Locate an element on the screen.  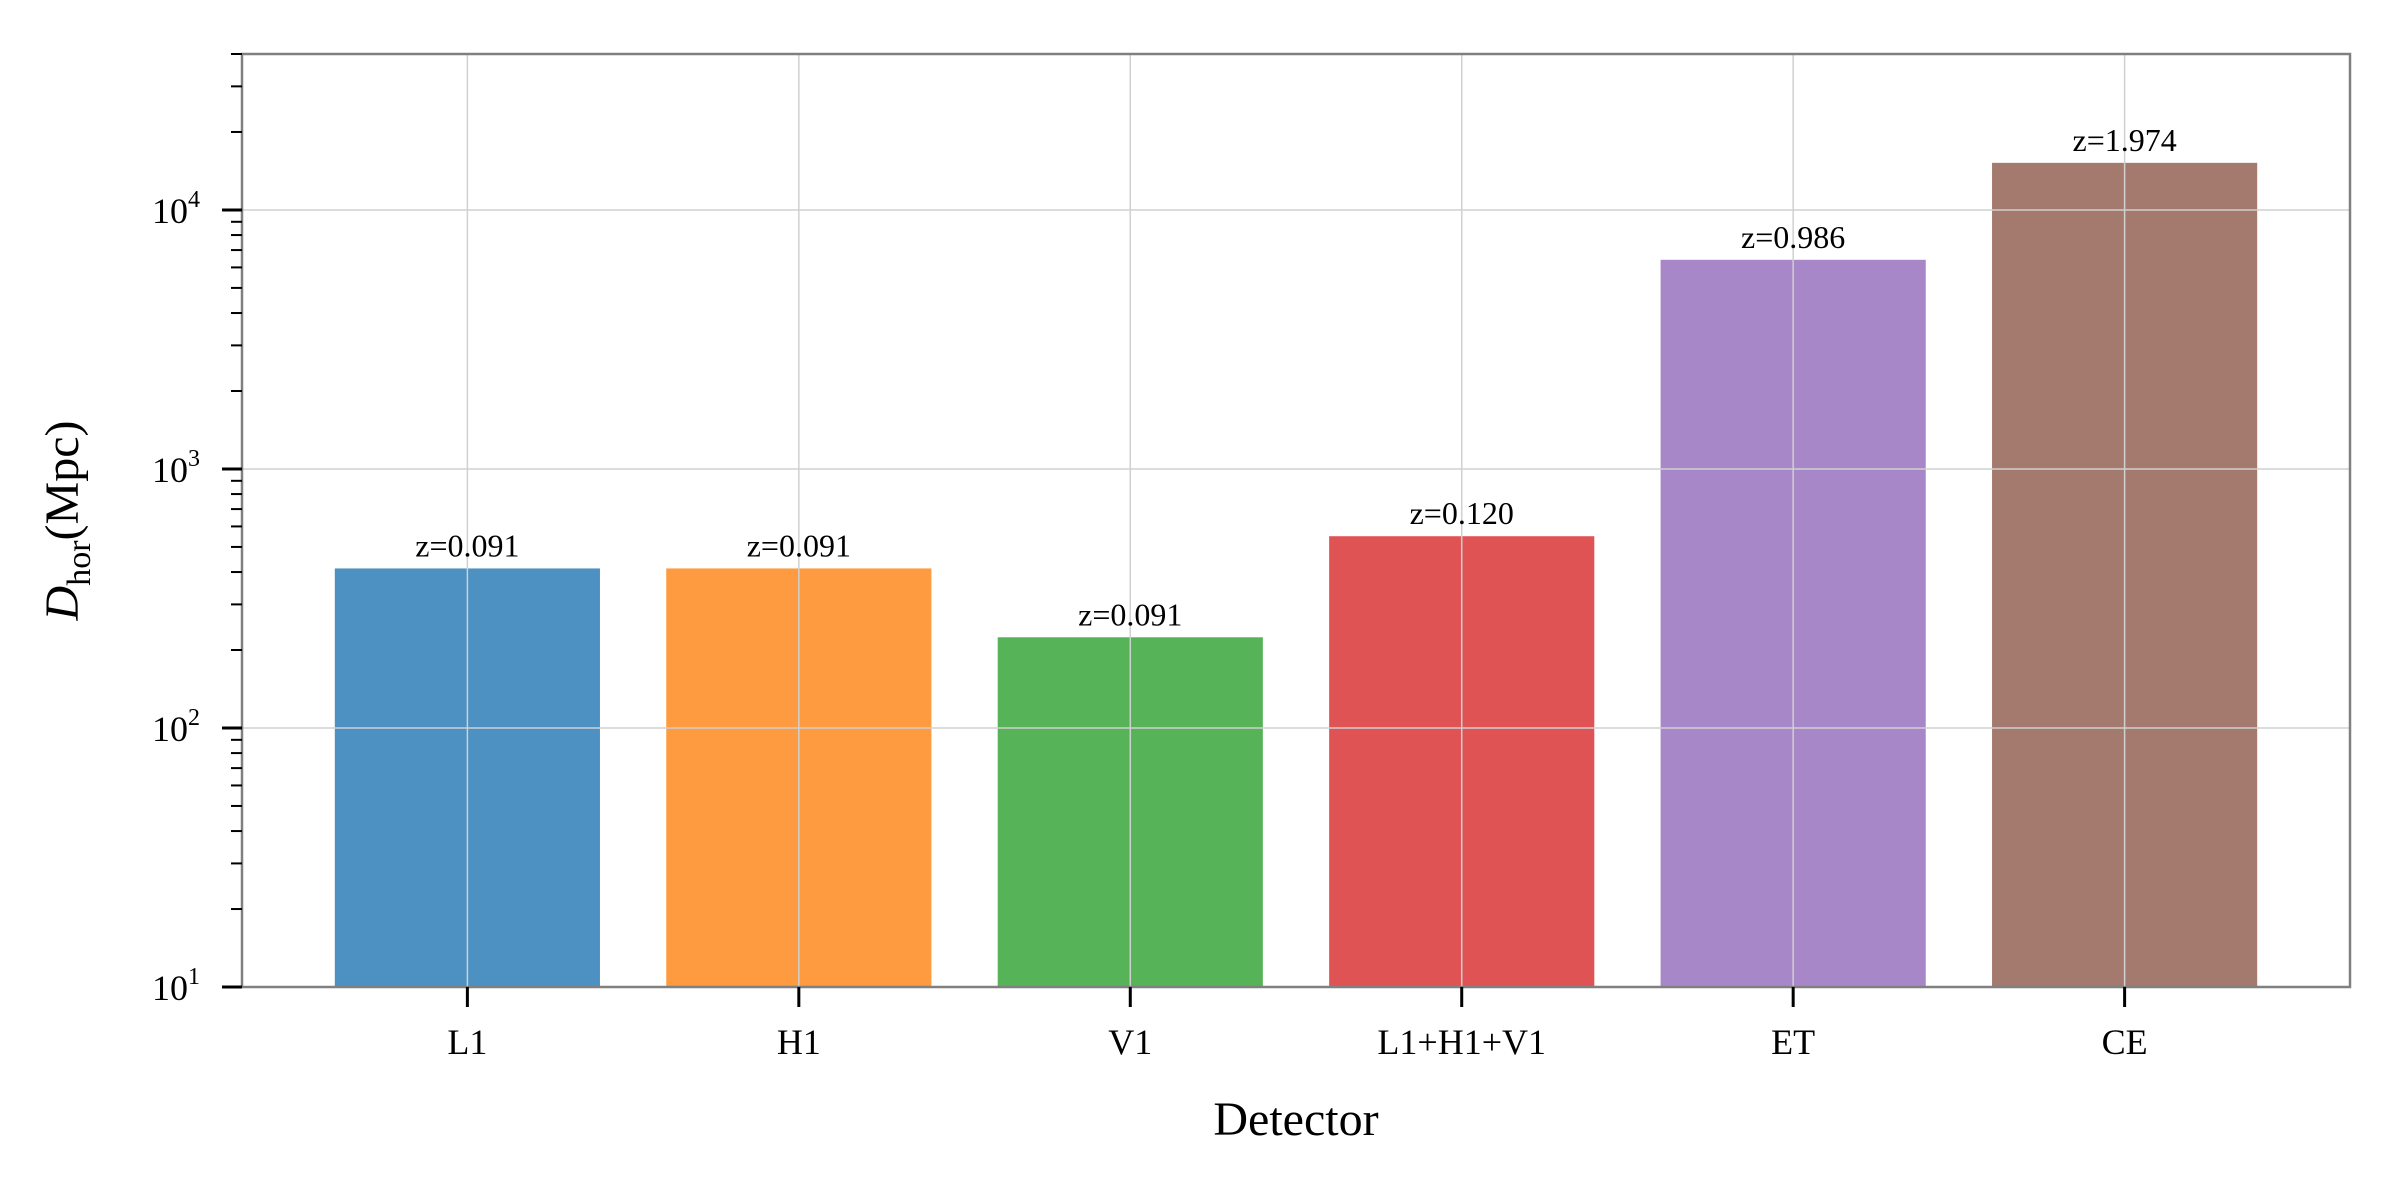
x-tick-label: CE is located at coordinates (2125, 1042).